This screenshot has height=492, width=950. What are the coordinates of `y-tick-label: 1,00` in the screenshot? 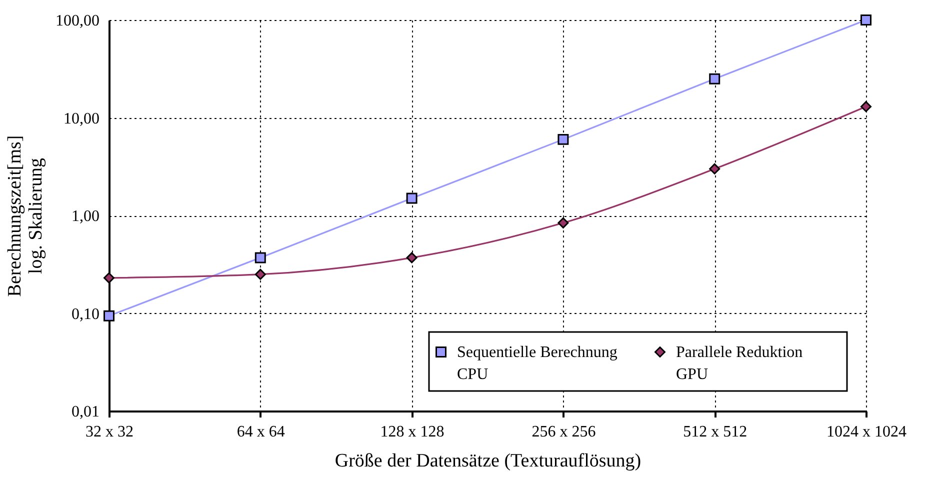 It's located at (86, 216).